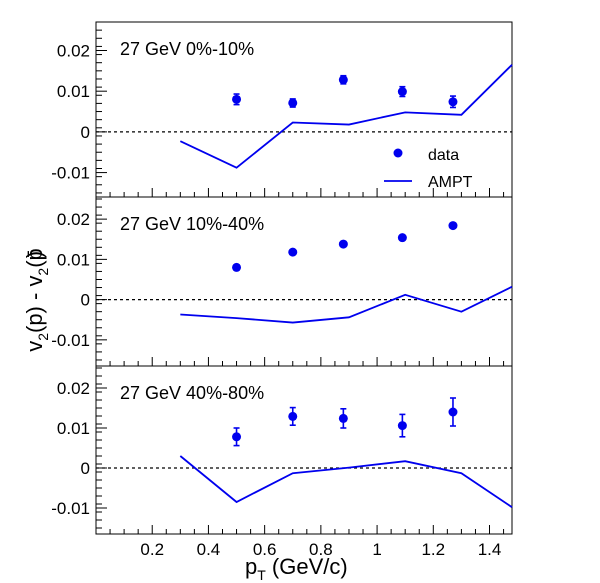  I want to click on legend-ampt-label: AMPT, so click(450, 182).